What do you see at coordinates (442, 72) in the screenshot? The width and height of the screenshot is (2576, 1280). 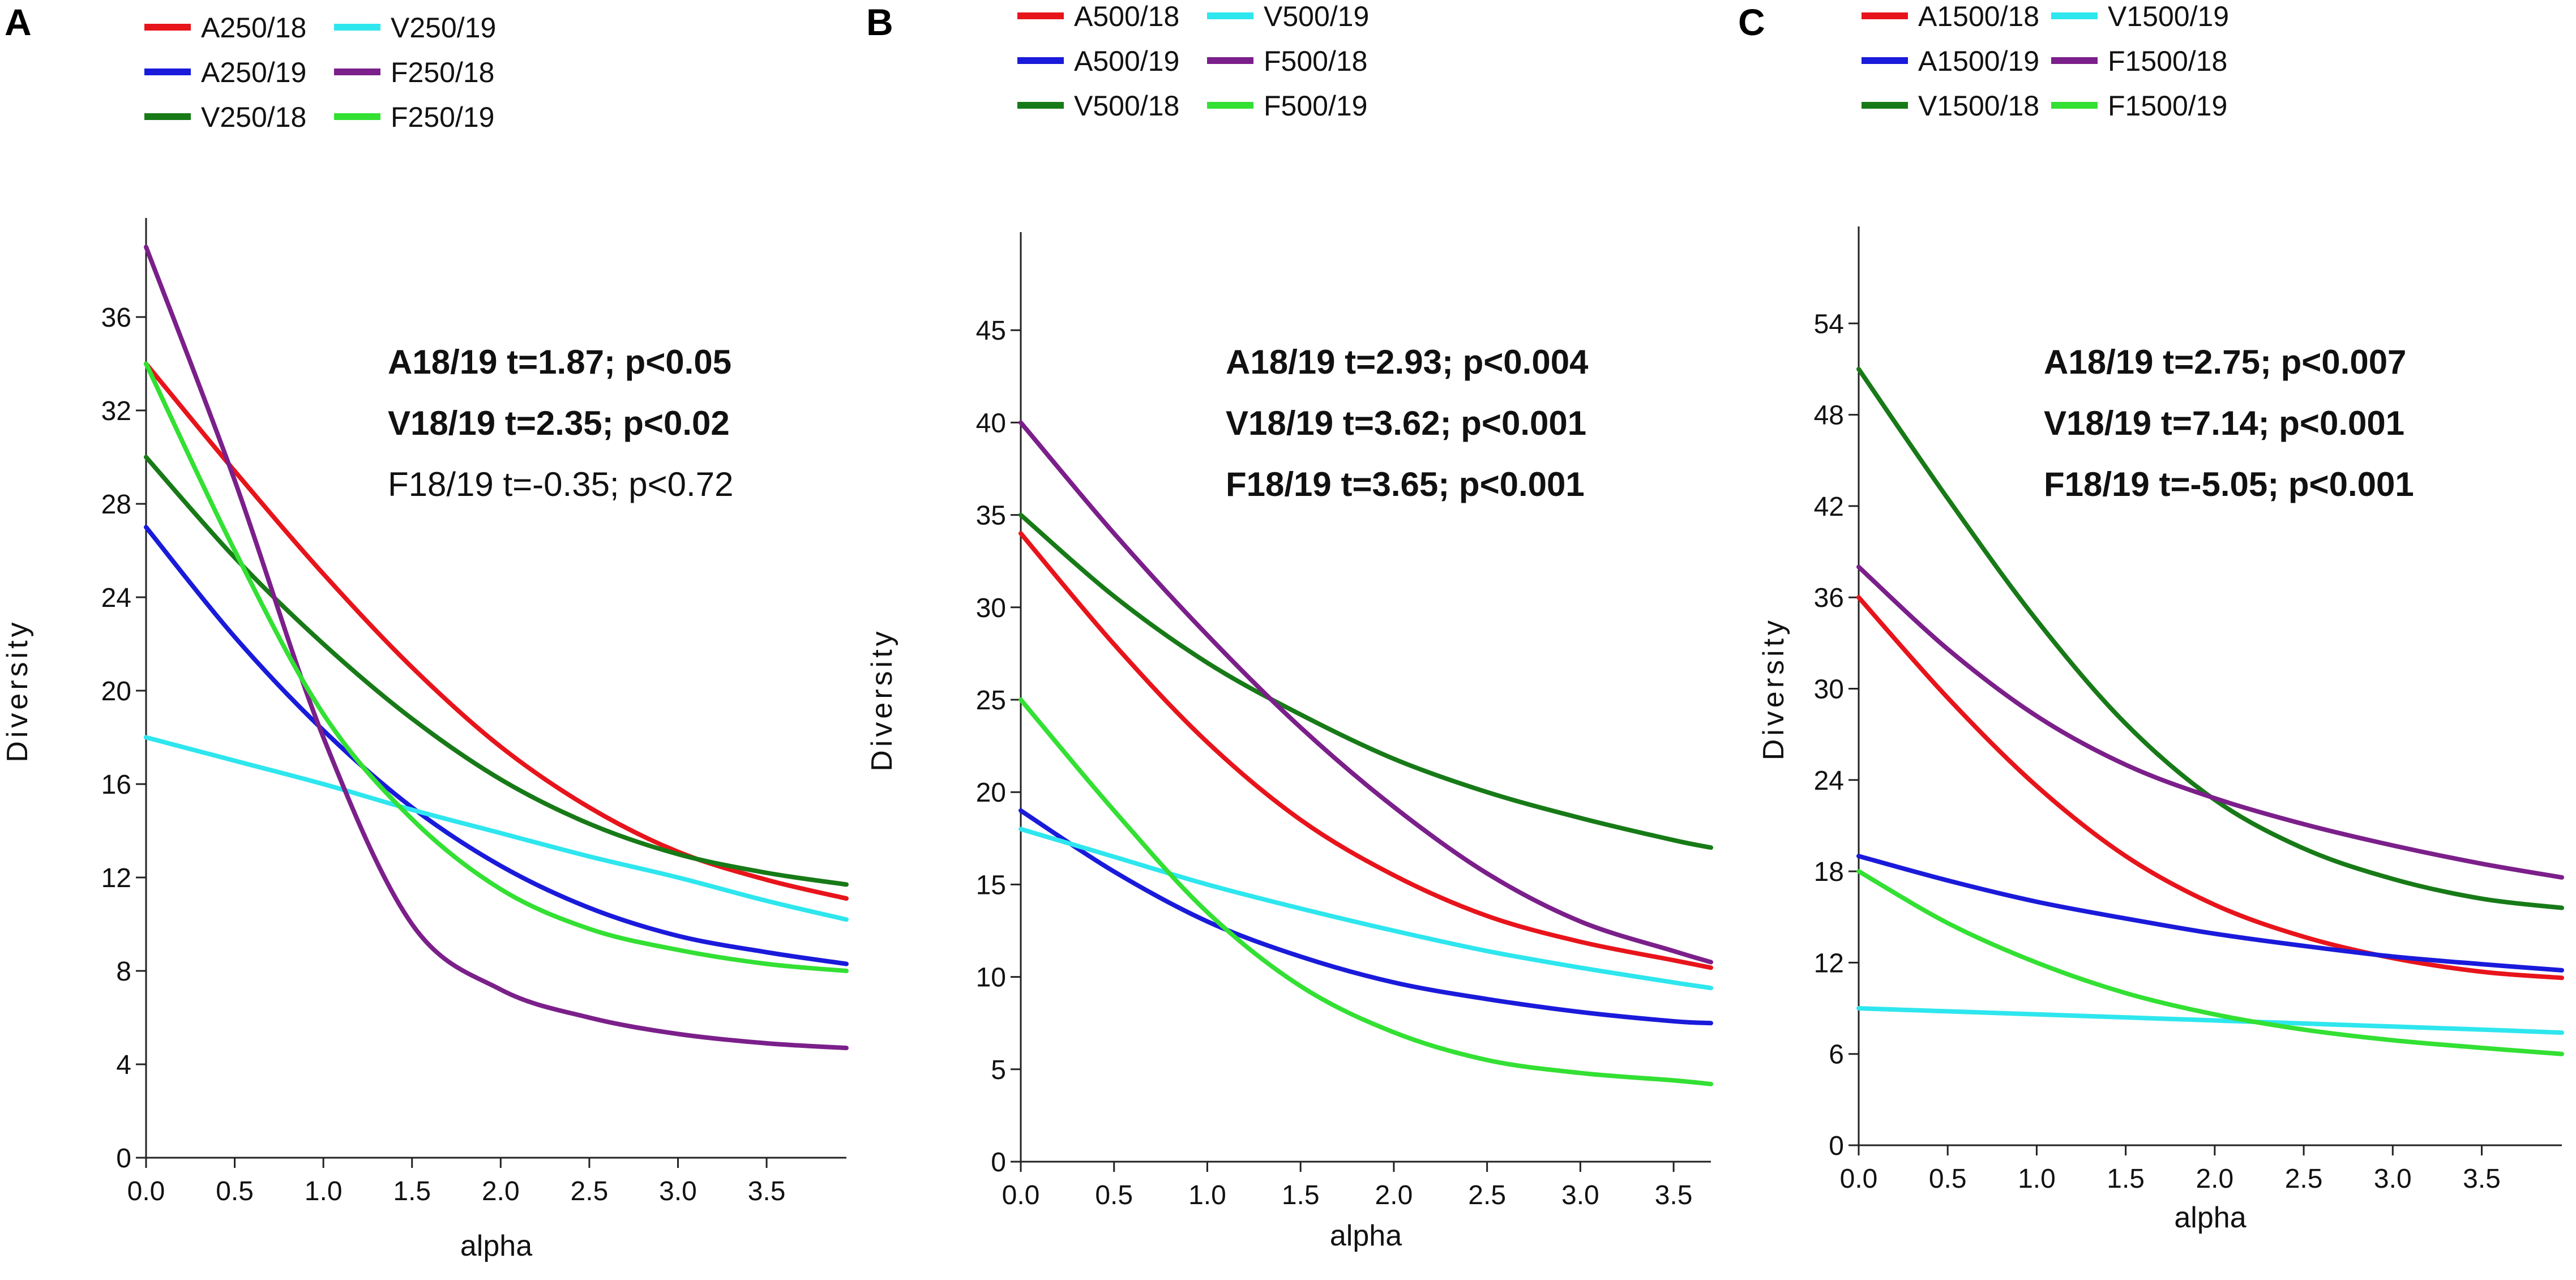 I see `legend-label: F250/18` at bounding box center [442, 72].